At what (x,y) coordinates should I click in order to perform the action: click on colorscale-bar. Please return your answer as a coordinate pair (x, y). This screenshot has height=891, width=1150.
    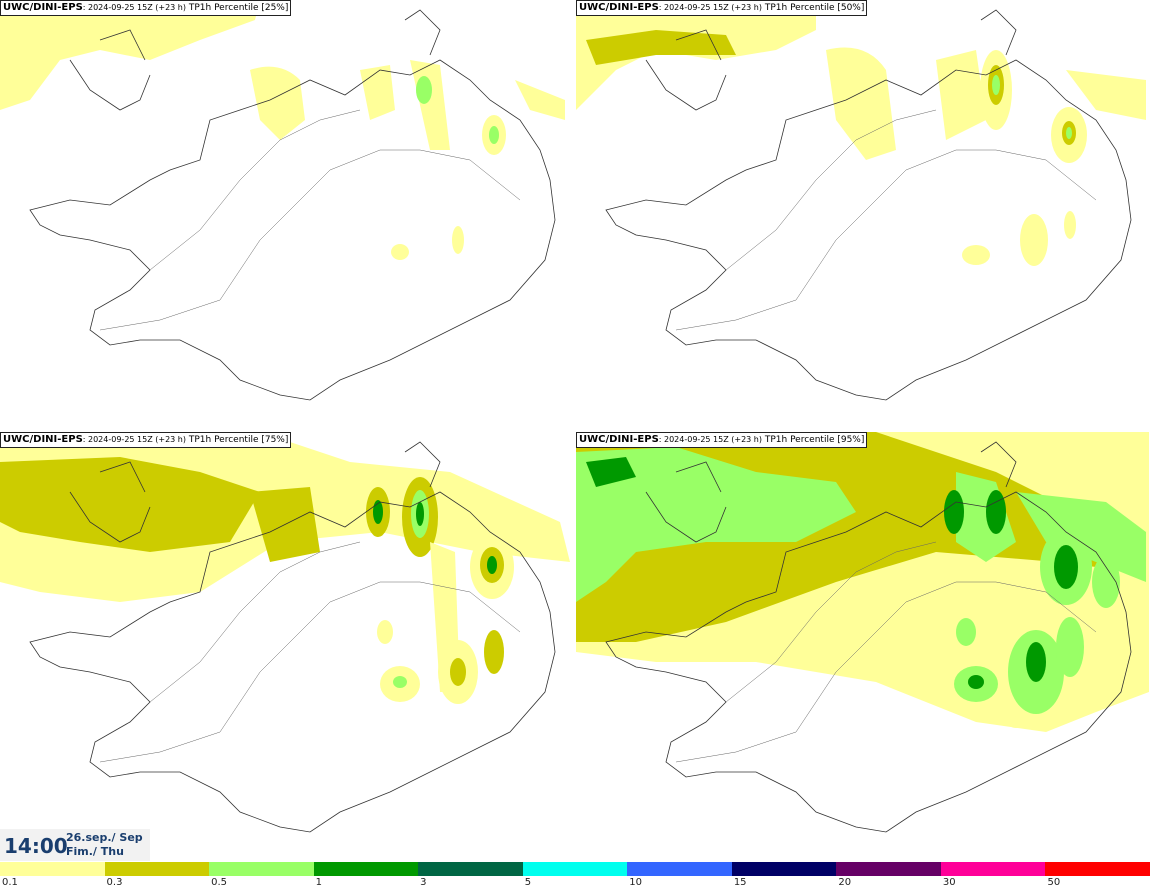
    Looking at the image, I should click on (575, 869).